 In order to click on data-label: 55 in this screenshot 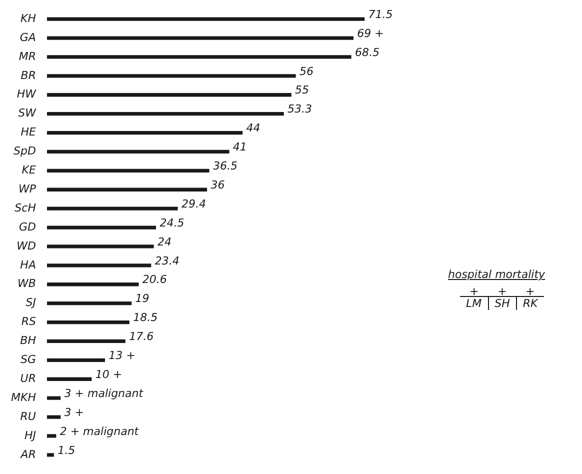, I will do `click(302, 90)`.